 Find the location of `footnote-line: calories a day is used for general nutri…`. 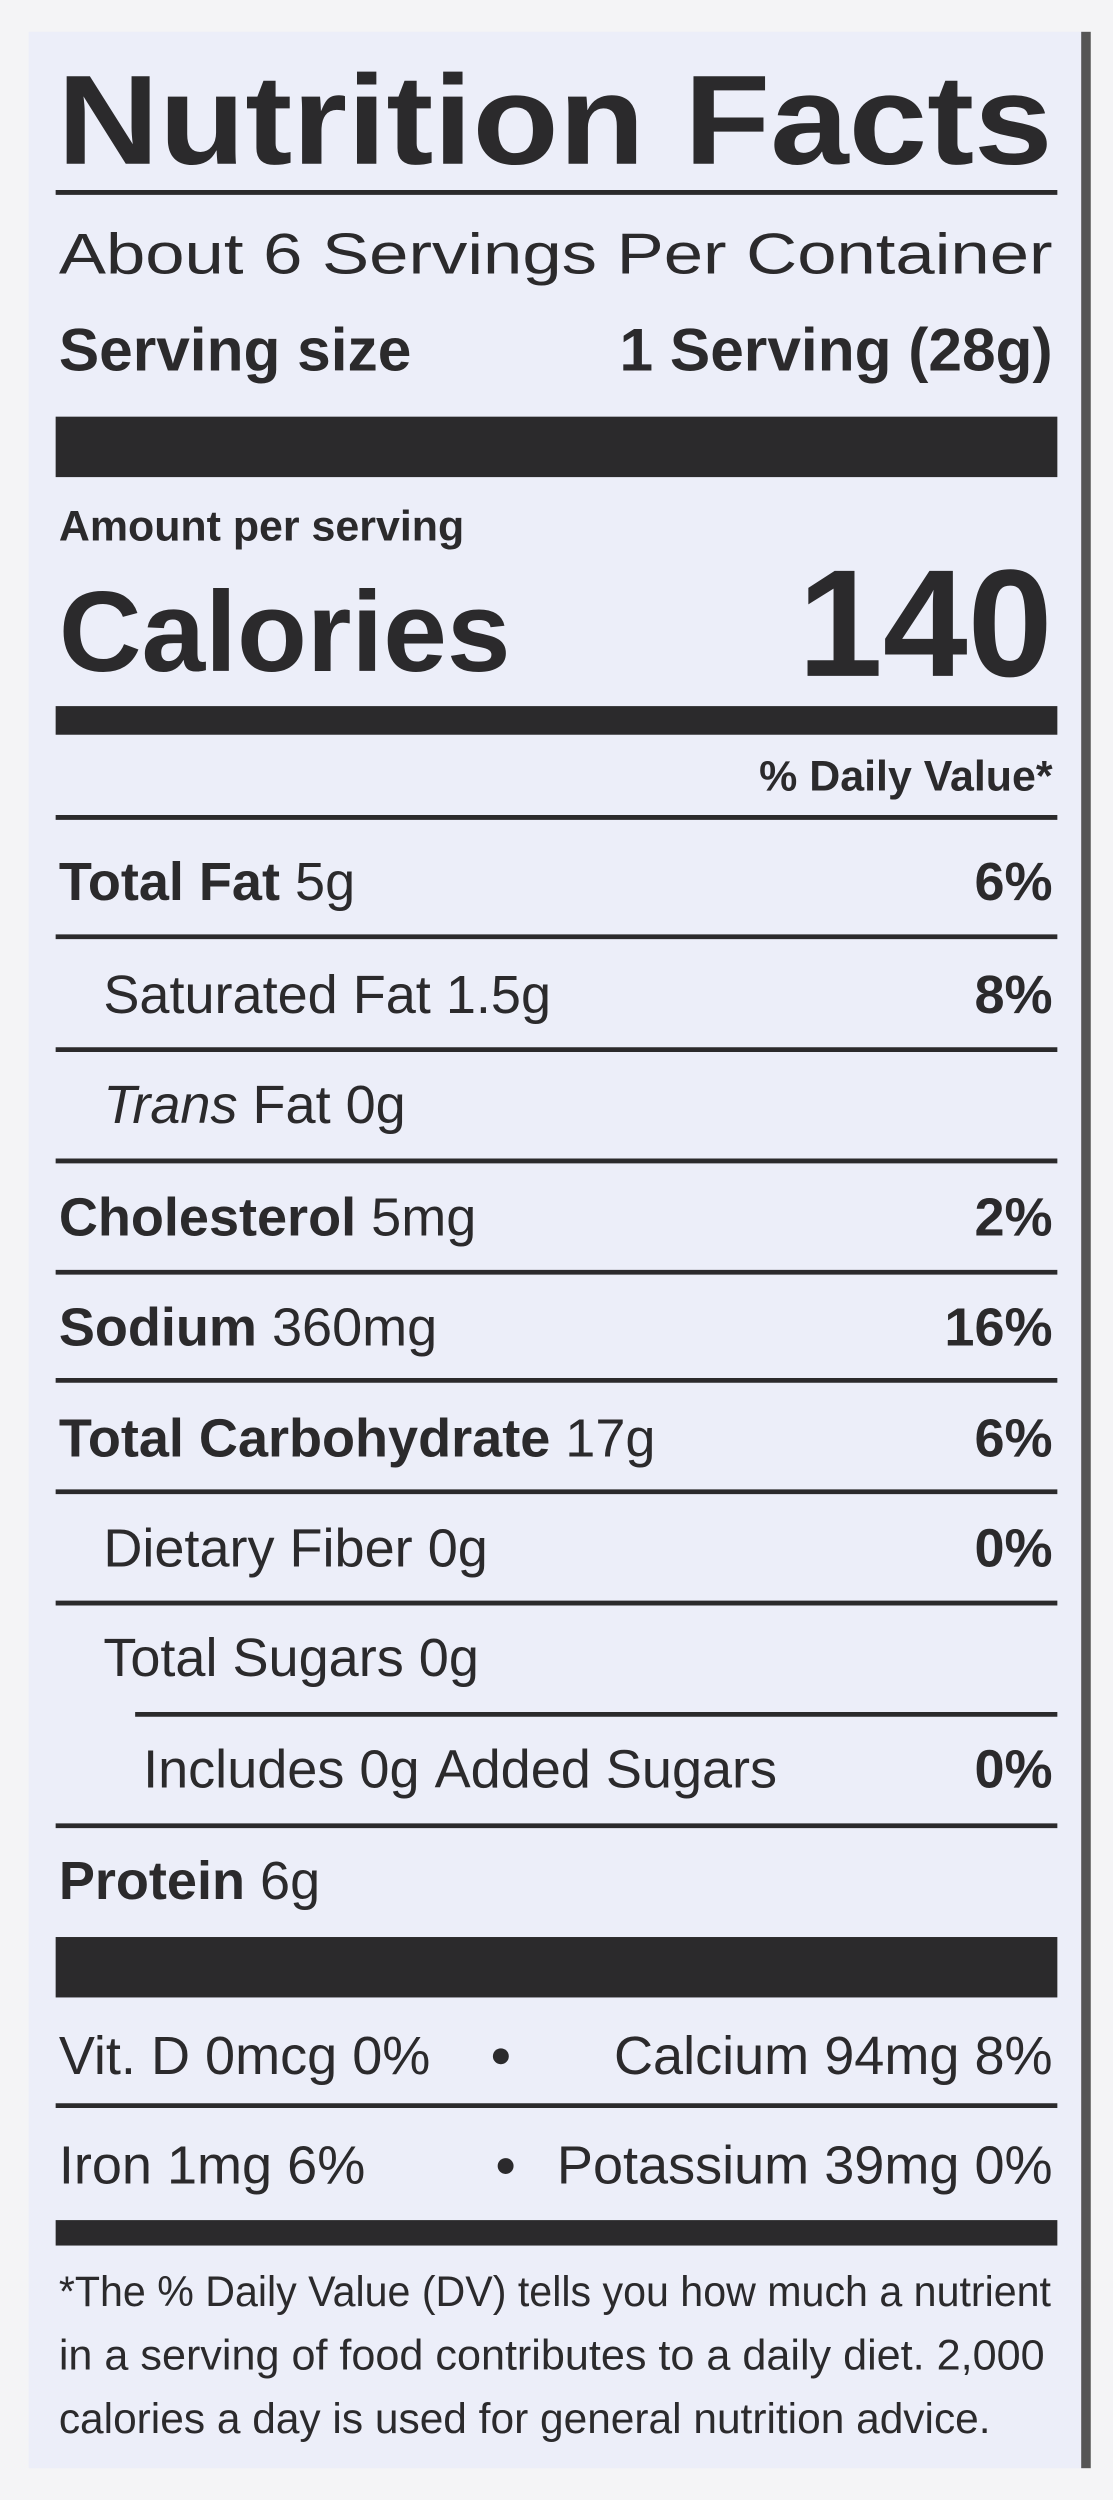

footnote-line: calories a day is used for general nutri… is located at coordinates (525, 2419).